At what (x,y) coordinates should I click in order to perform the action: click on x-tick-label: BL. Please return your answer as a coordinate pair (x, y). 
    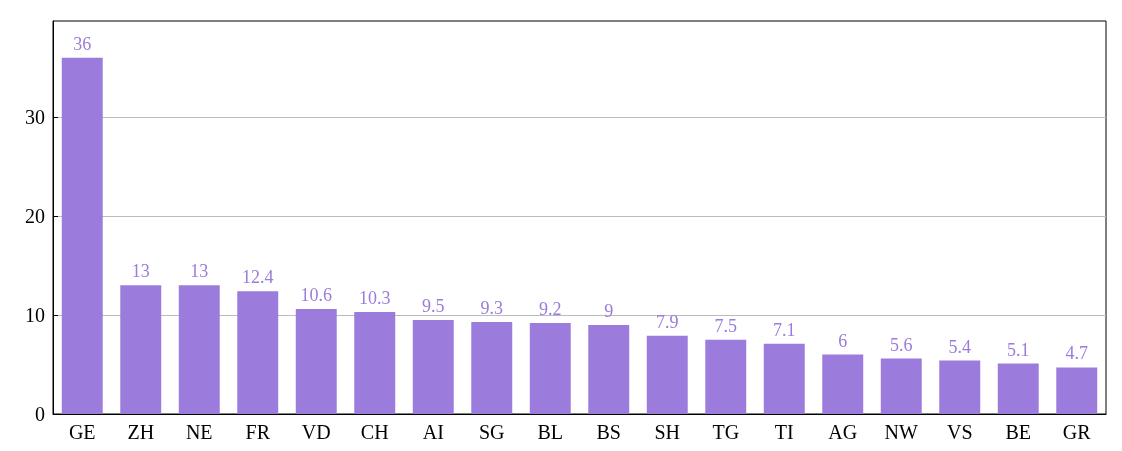
    Looking at the image, I should click on (550, 432).